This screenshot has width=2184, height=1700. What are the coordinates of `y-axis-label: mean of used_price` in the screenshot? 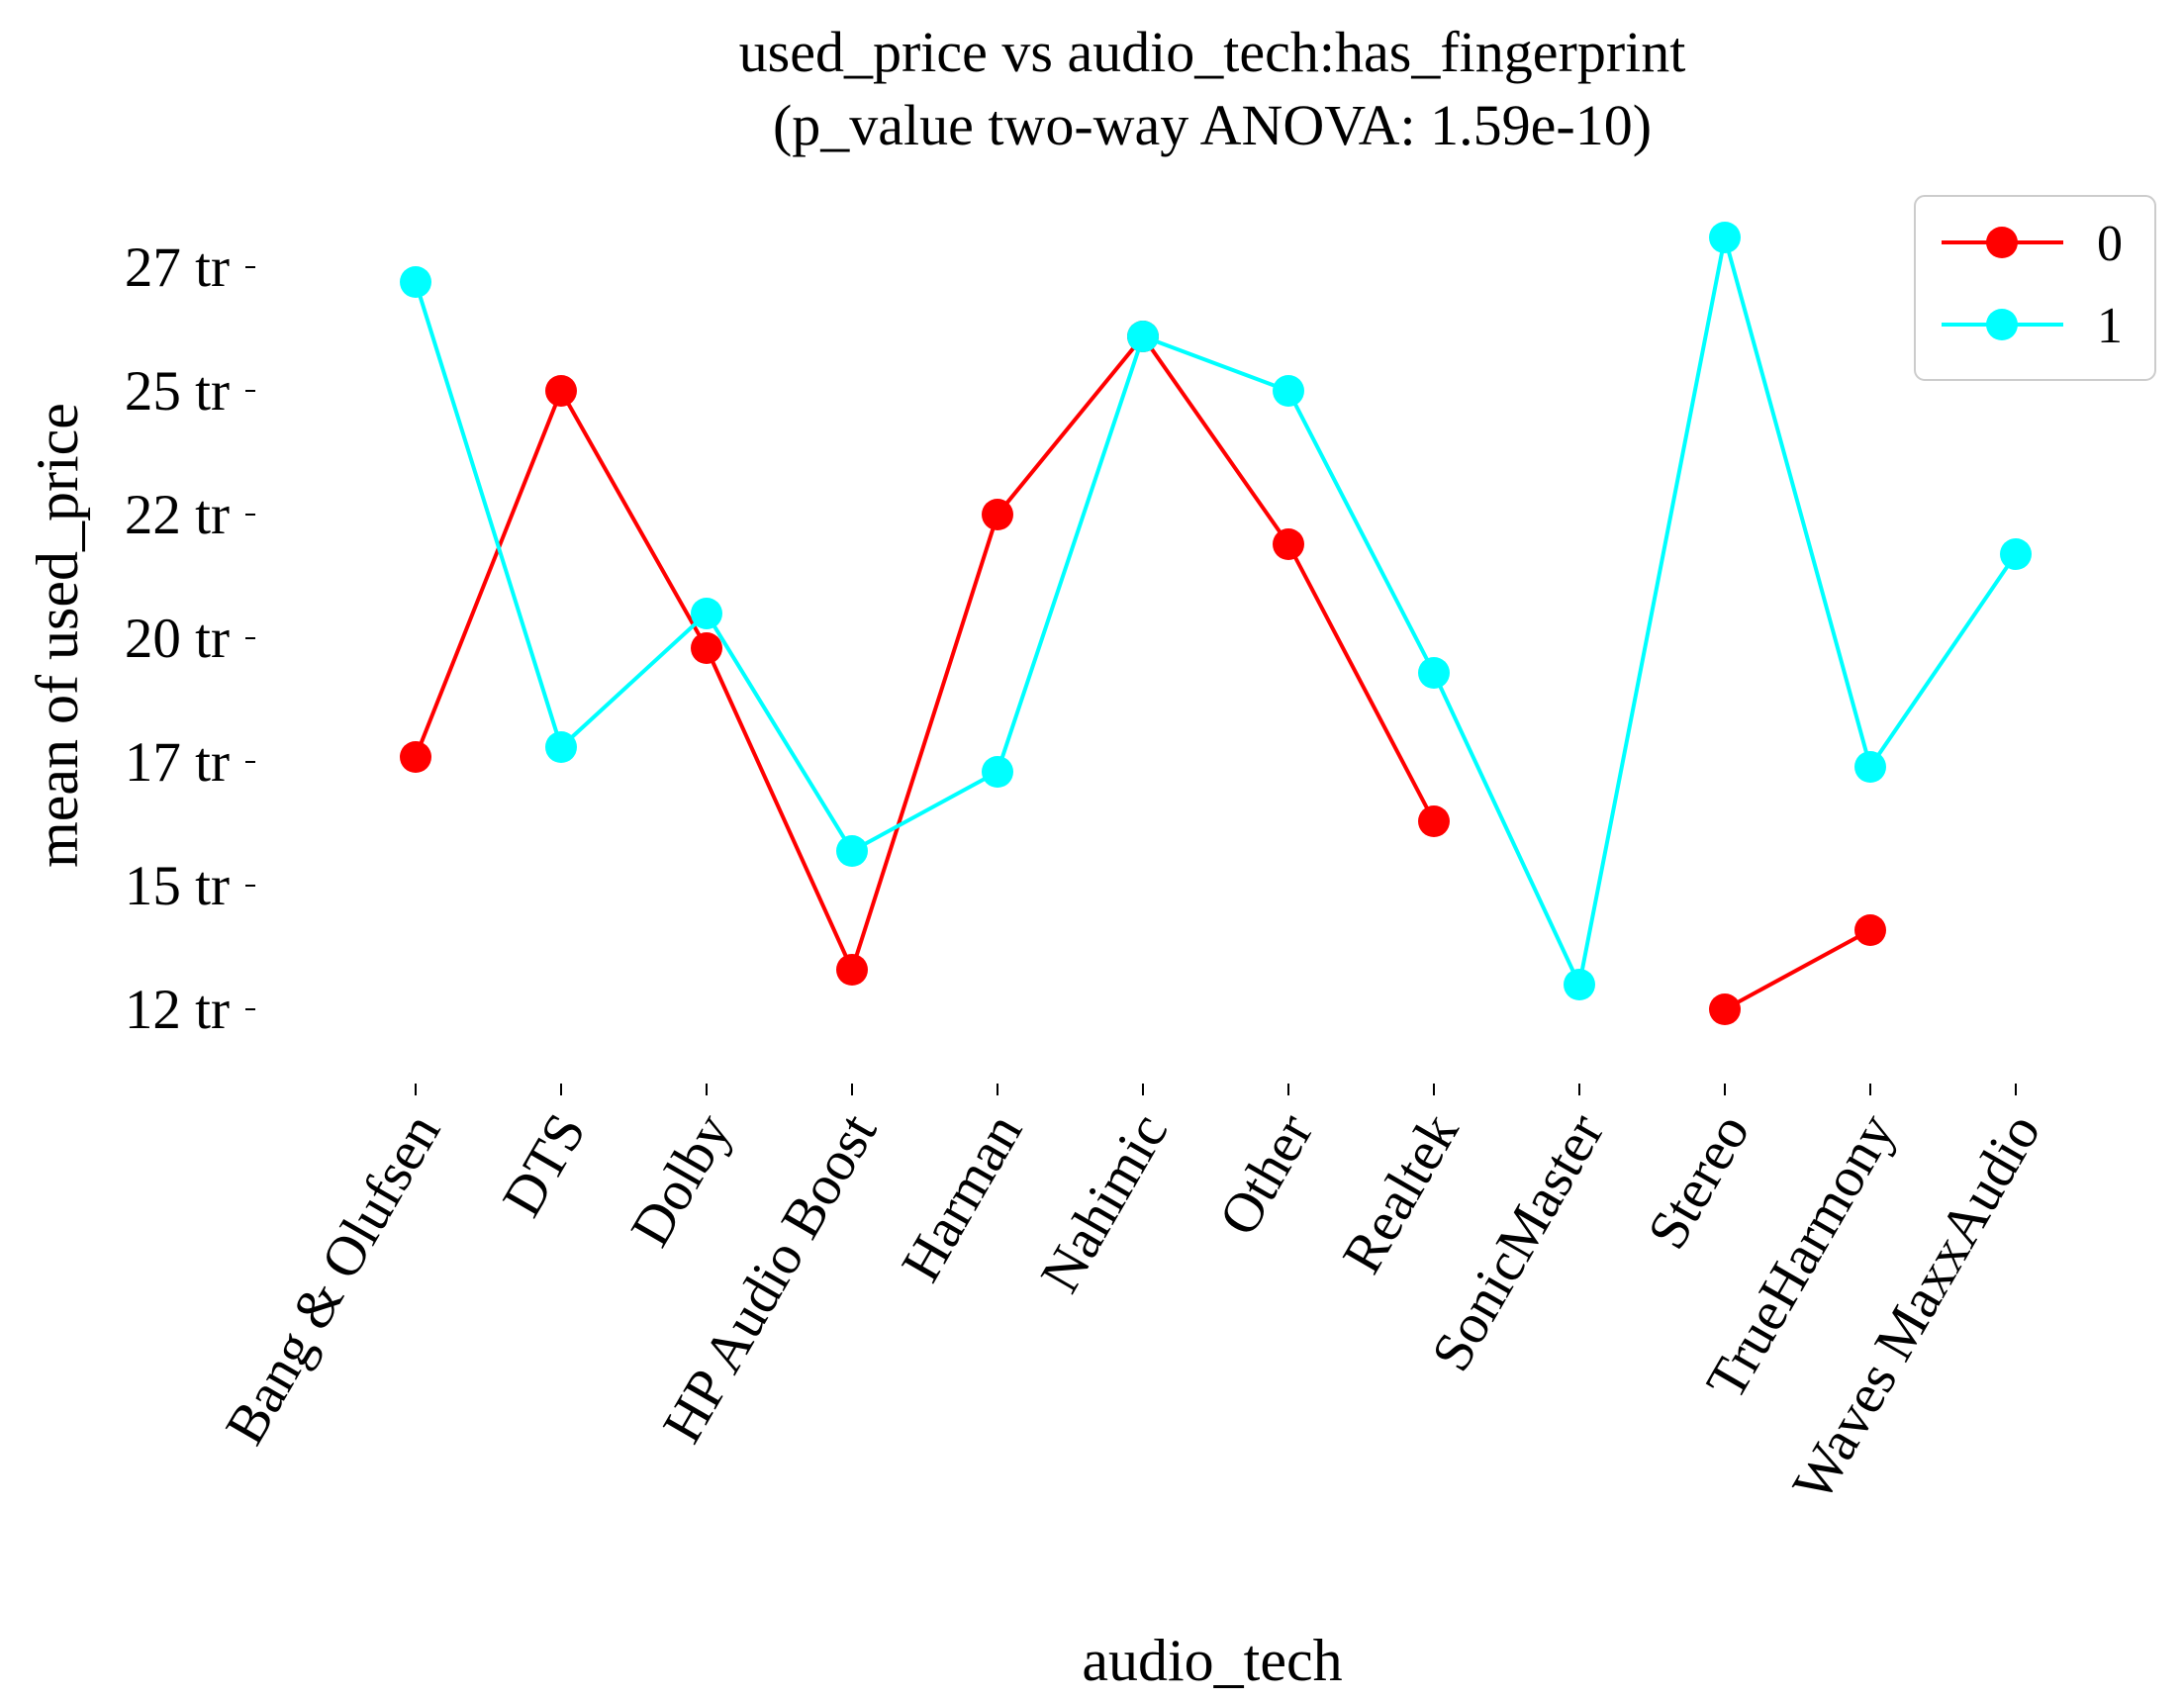 It's located at (57, 635).